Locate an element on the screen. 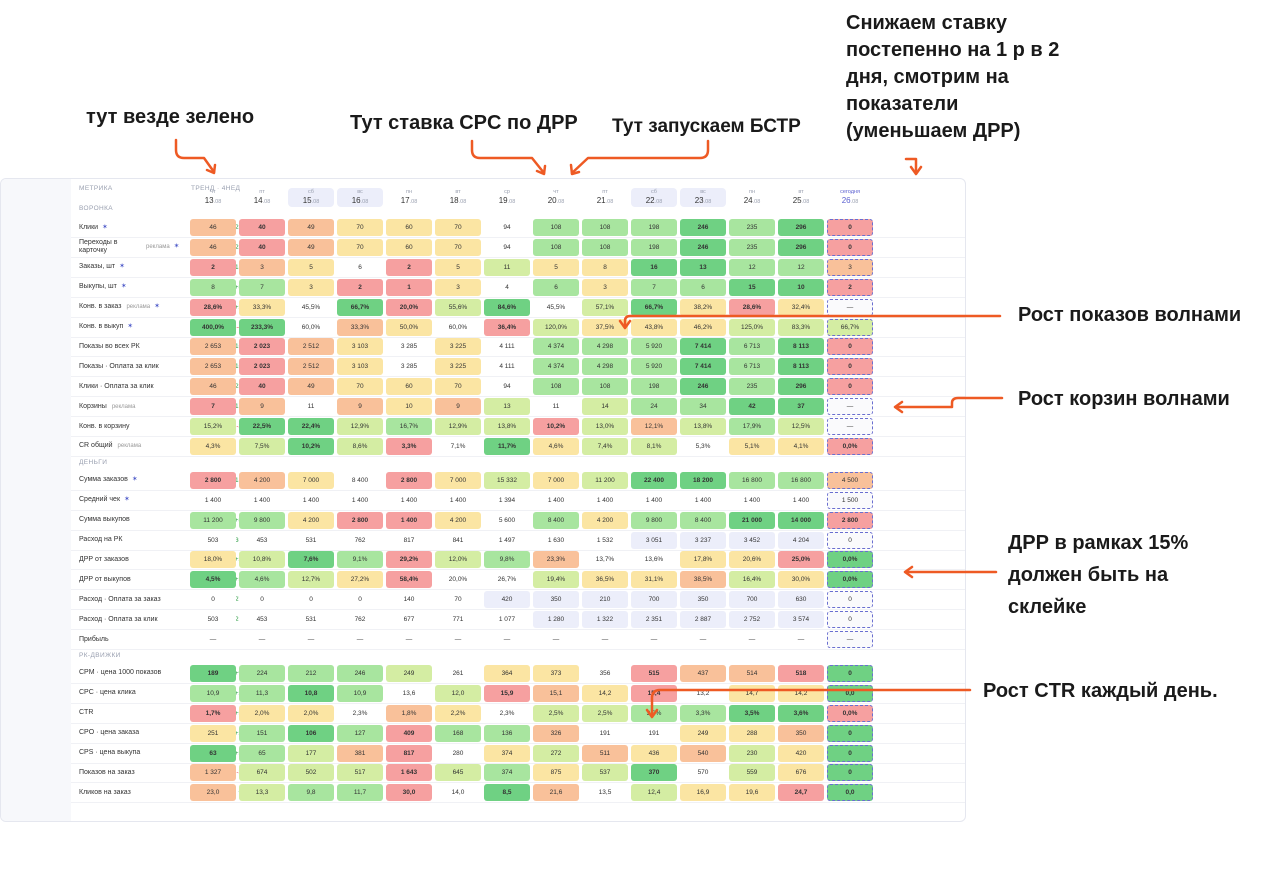 The image size is (1280, 872). metric-cell: 6 is located at coordinates (556, 287).